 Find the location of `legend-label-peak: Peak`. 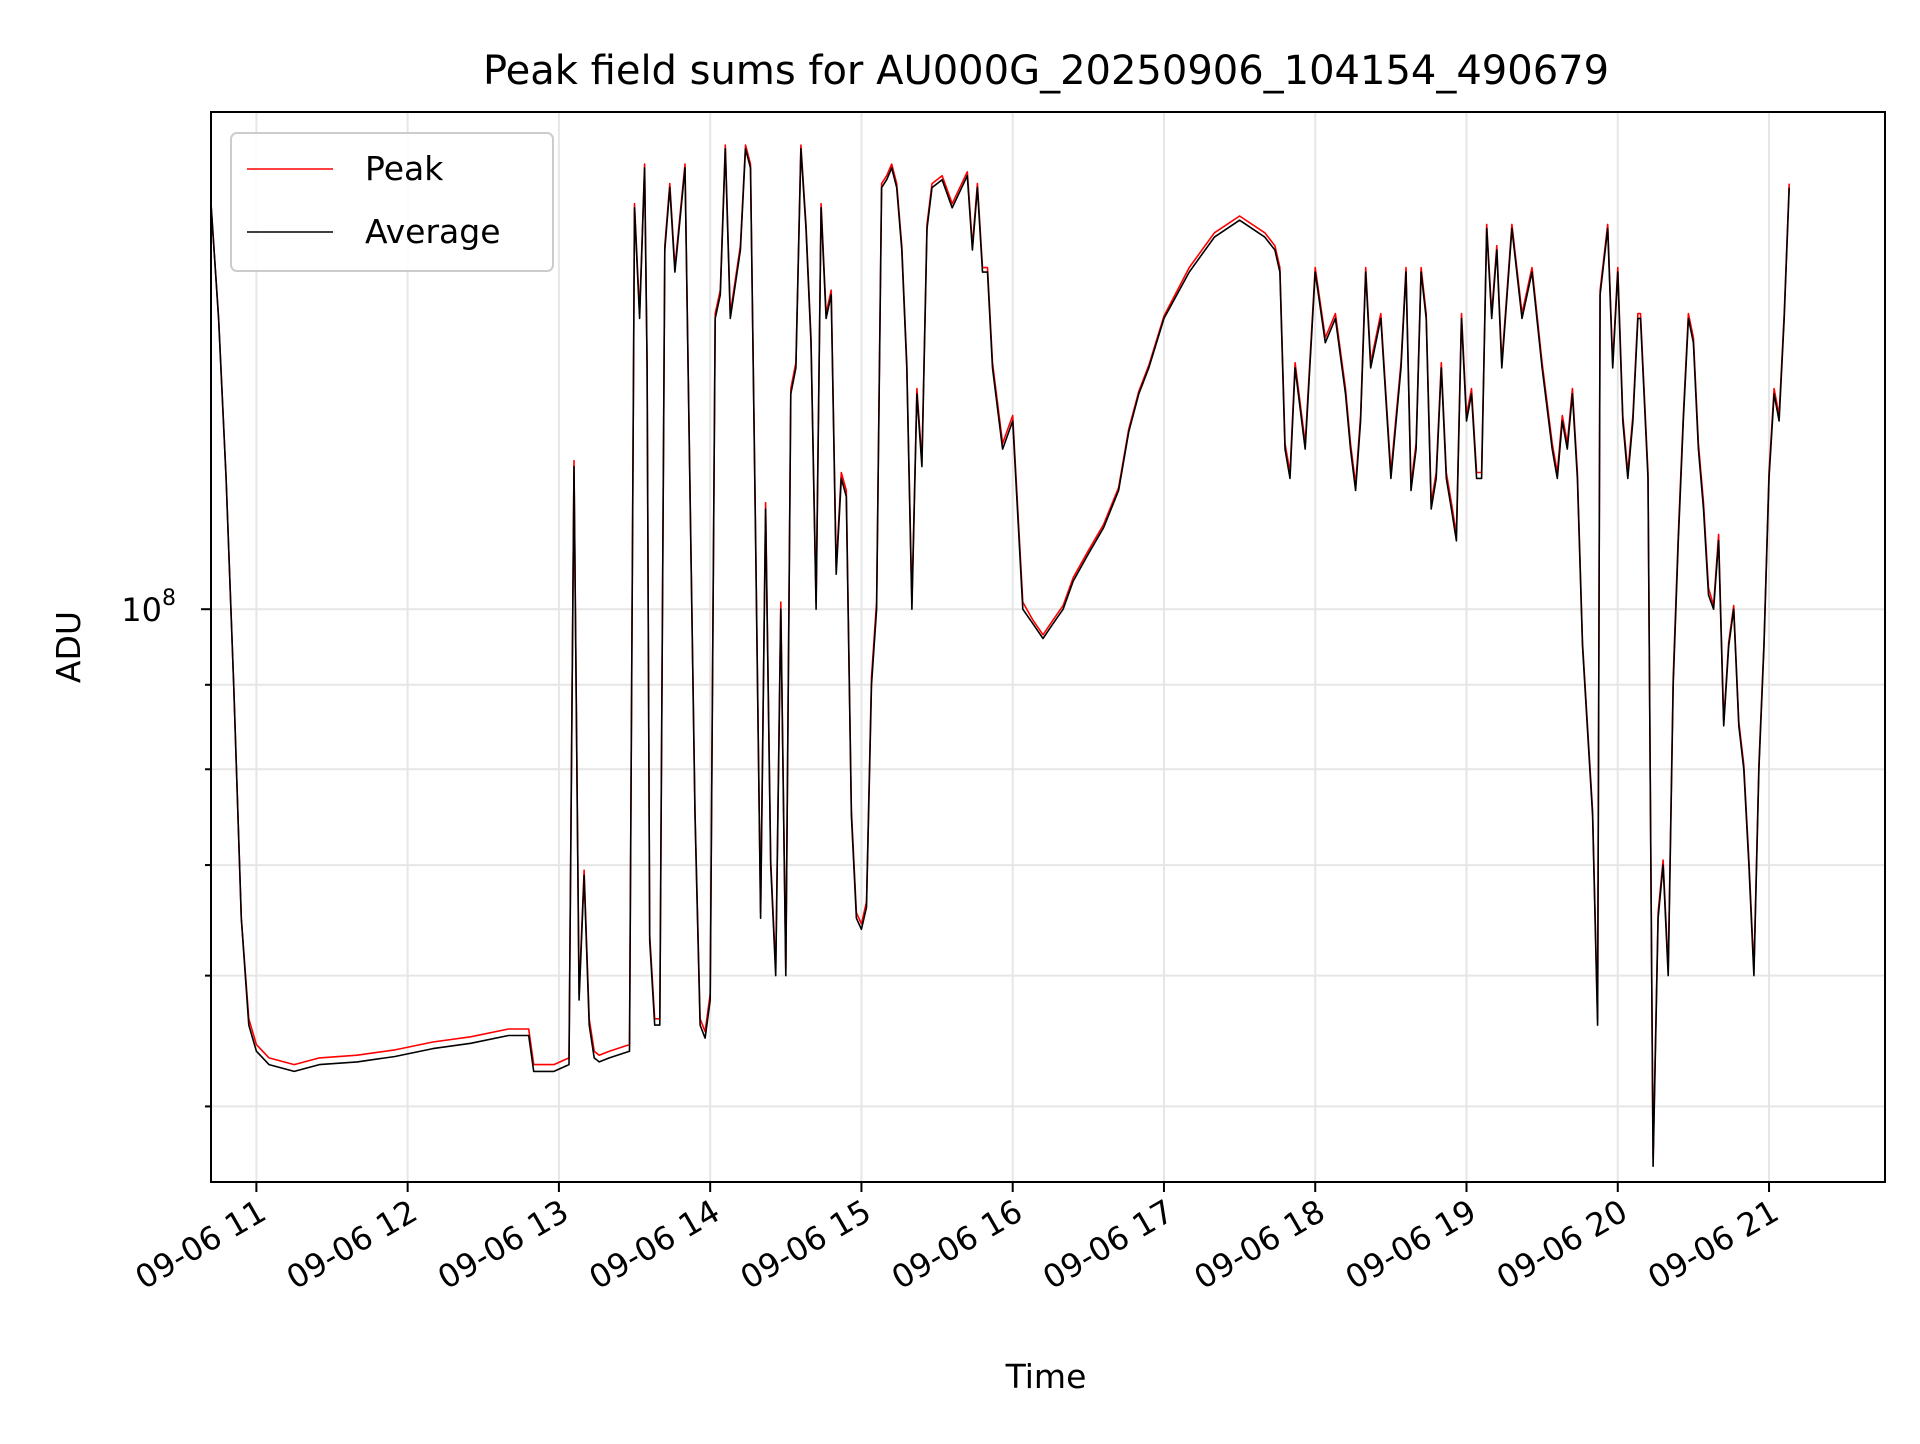

legend-label-peak: Peak is located at coordinates (404, 168).